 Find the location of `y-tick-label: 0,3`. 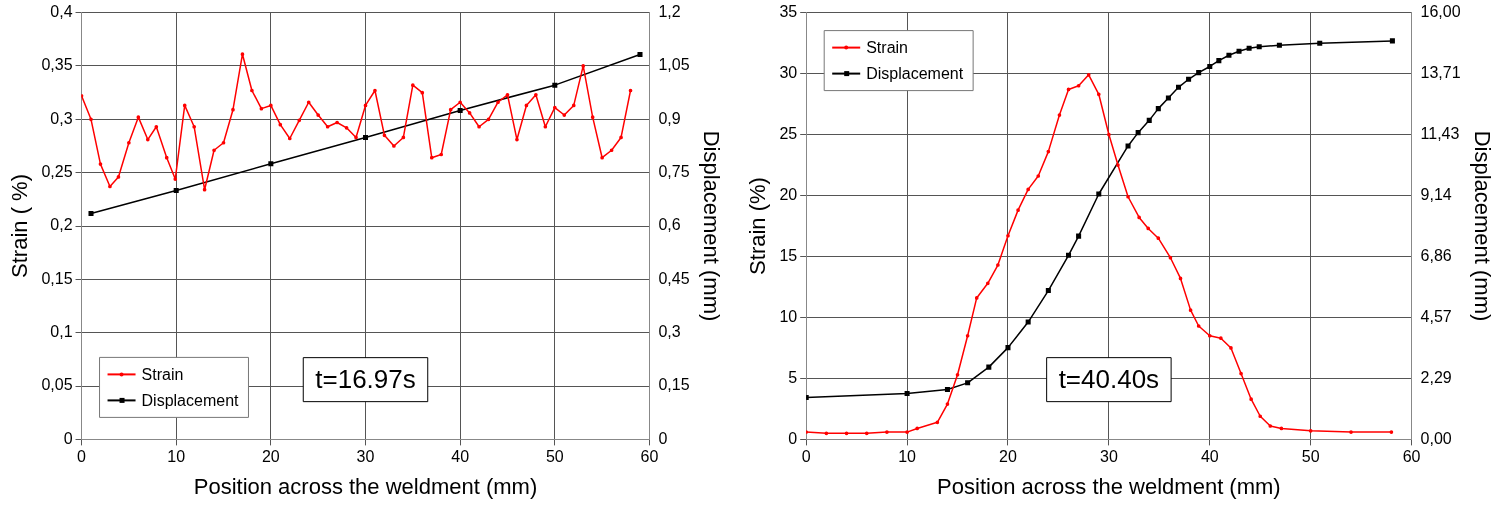

y-tick-label: 0,3 is located at coordinates (61, 118).